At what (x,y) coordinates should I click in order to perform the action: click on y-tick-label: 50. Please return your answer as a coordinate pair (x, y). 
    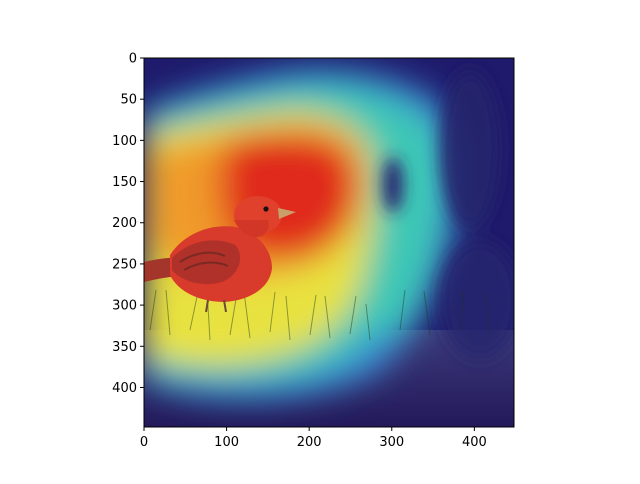
    Looking at the image, I should click on (128, 100).